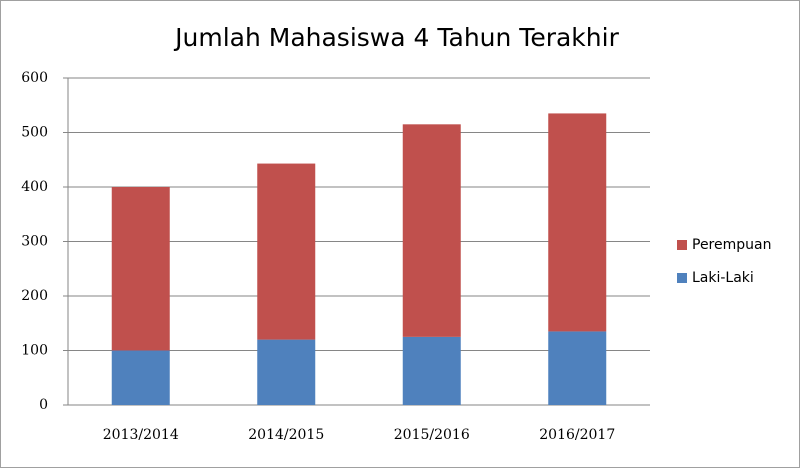 The height and width of the screenshot is (468, 800). Describe the element at coordinates (43, 405) in the screenshot. I see `y-tick-label: 0` at that location.